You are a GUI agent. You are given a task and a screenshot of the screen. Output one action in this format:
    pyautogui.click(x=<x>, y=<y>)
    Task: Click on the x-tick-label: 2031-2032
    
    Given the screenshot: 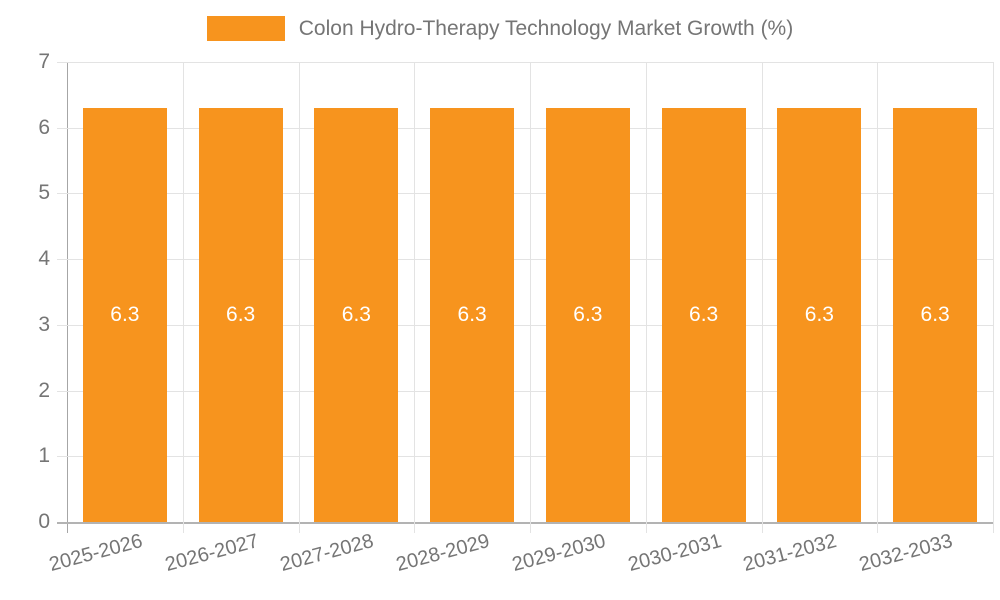 What is the action you would take?
    pyautogui.click(x=790, y=552)
    